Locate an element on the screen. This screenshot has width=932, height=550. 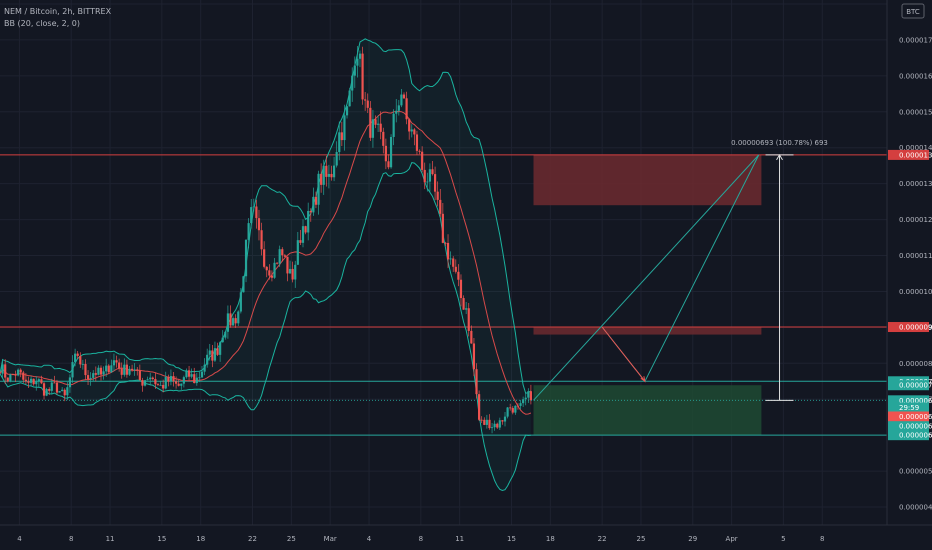
price-tag-label: 0.00000677 is located at coordinates (915, 417).